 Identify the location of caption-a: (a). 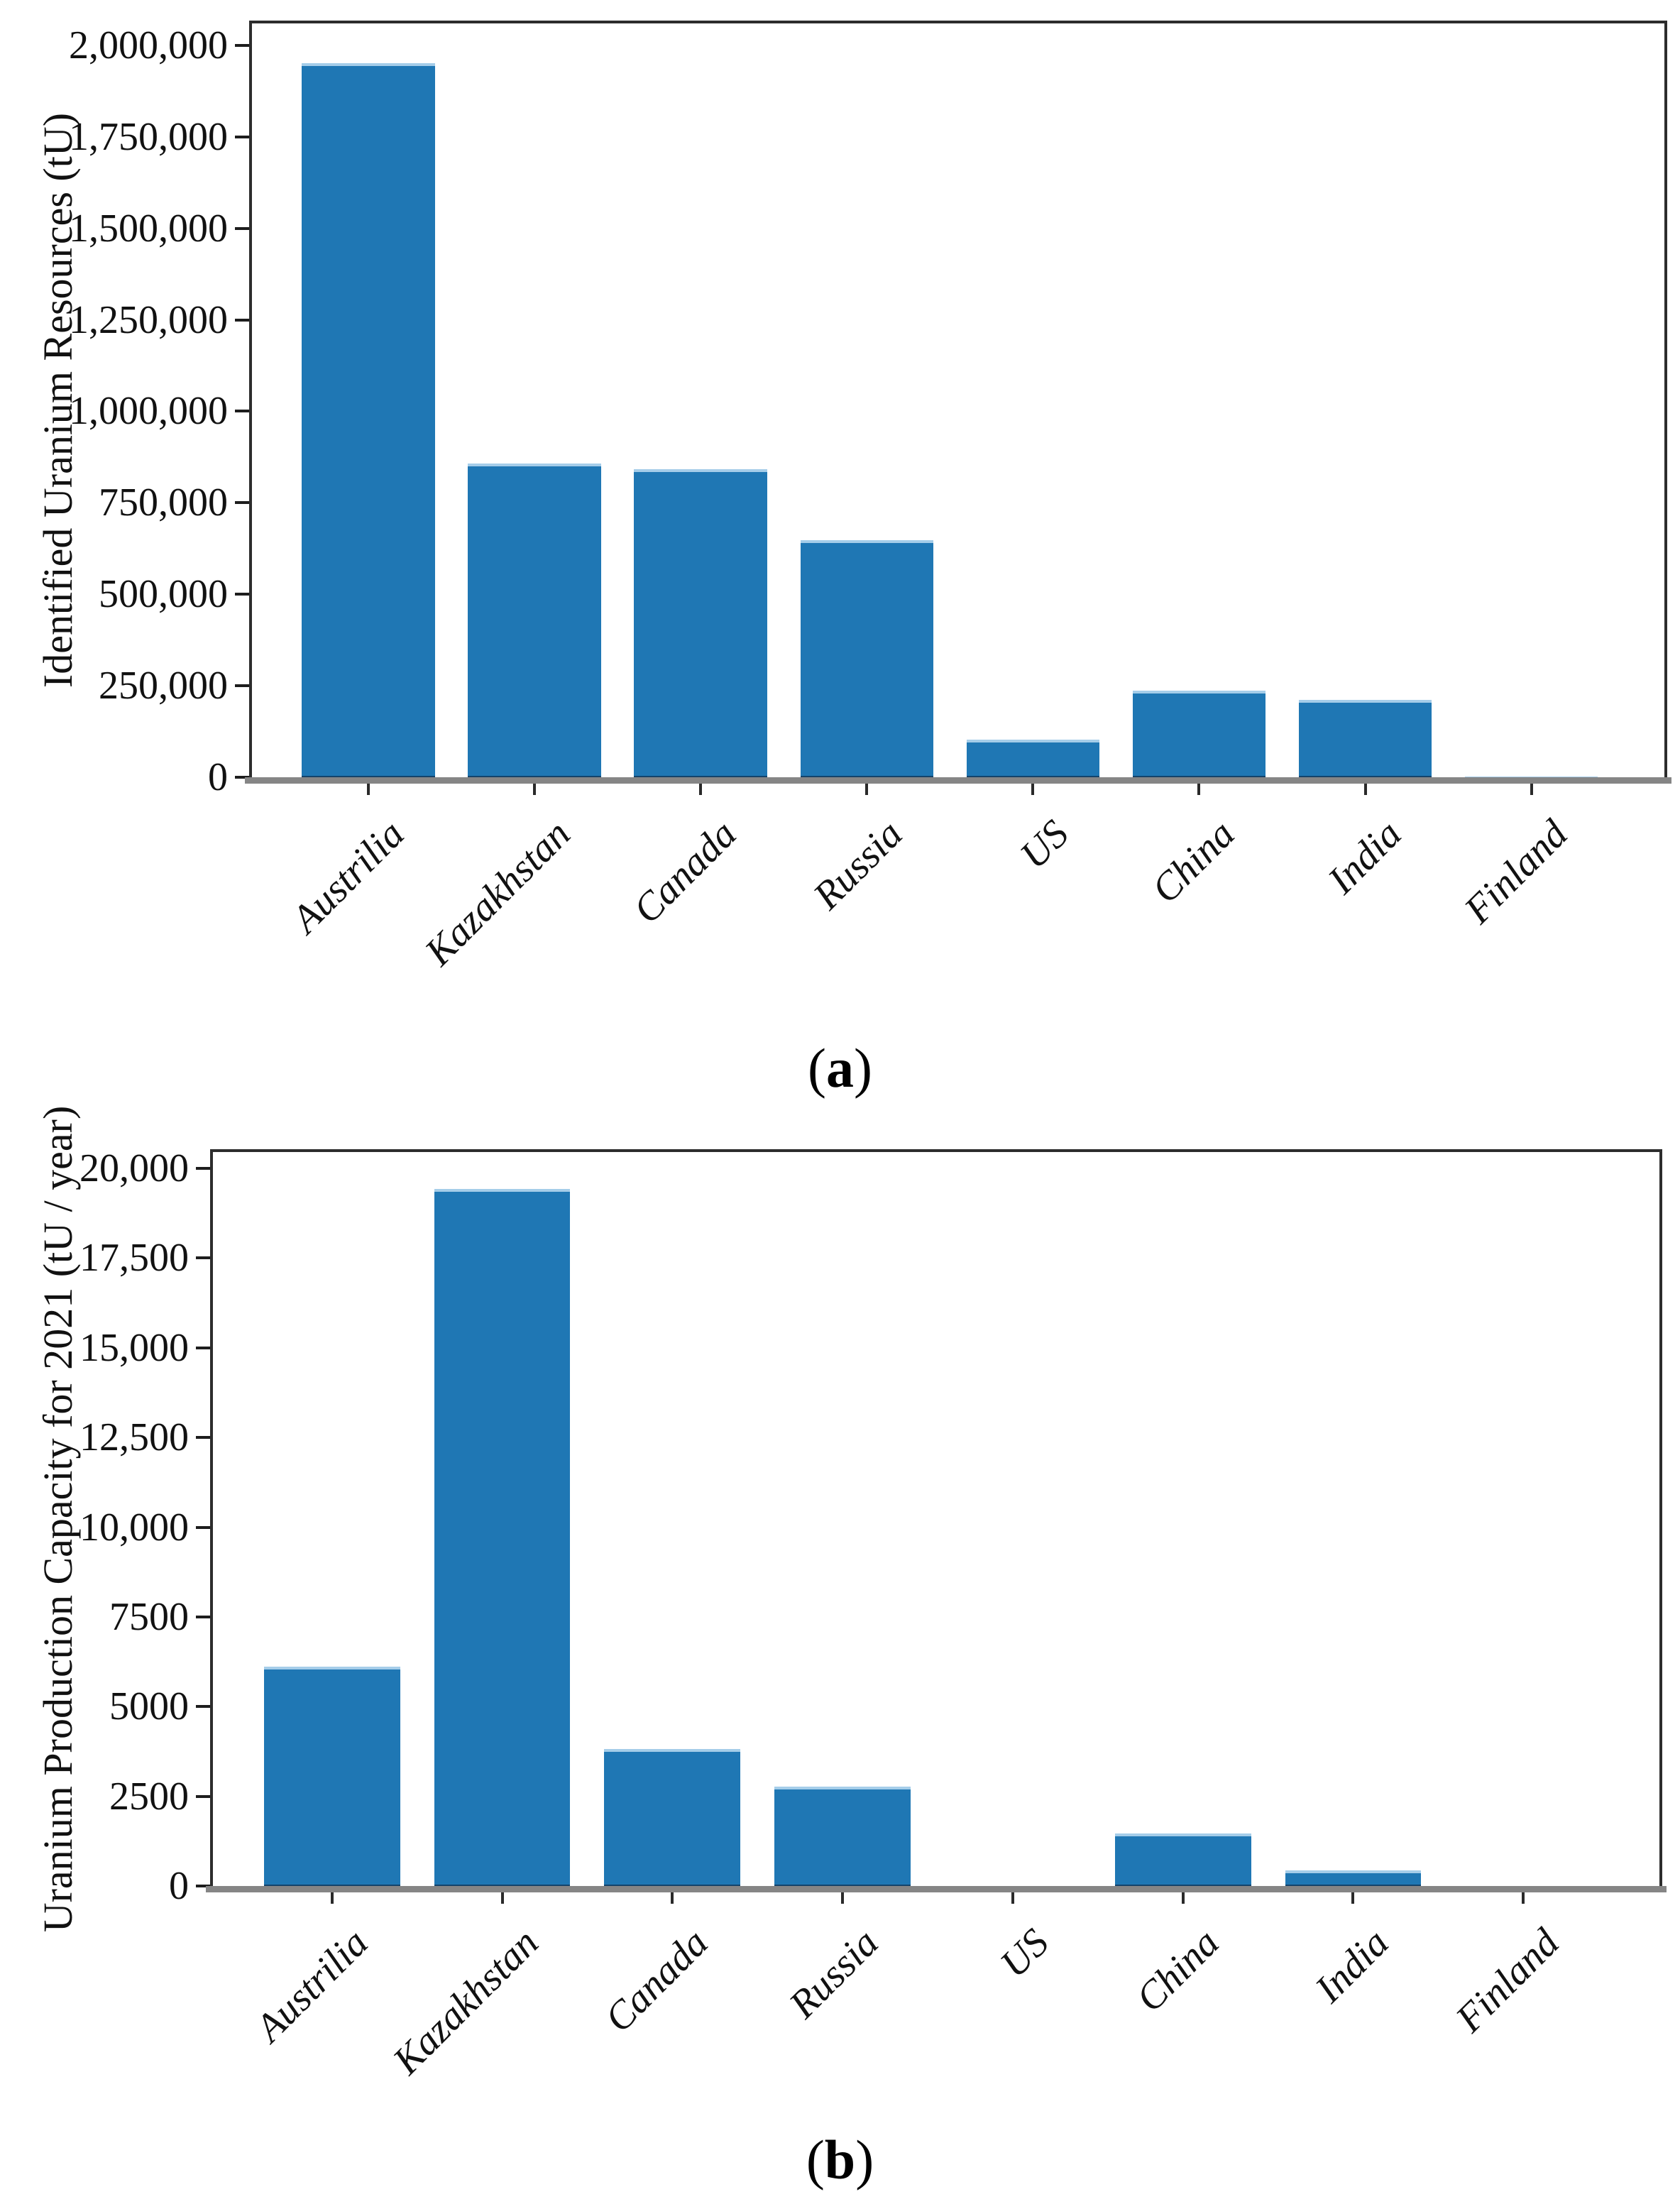
(840, 1068).